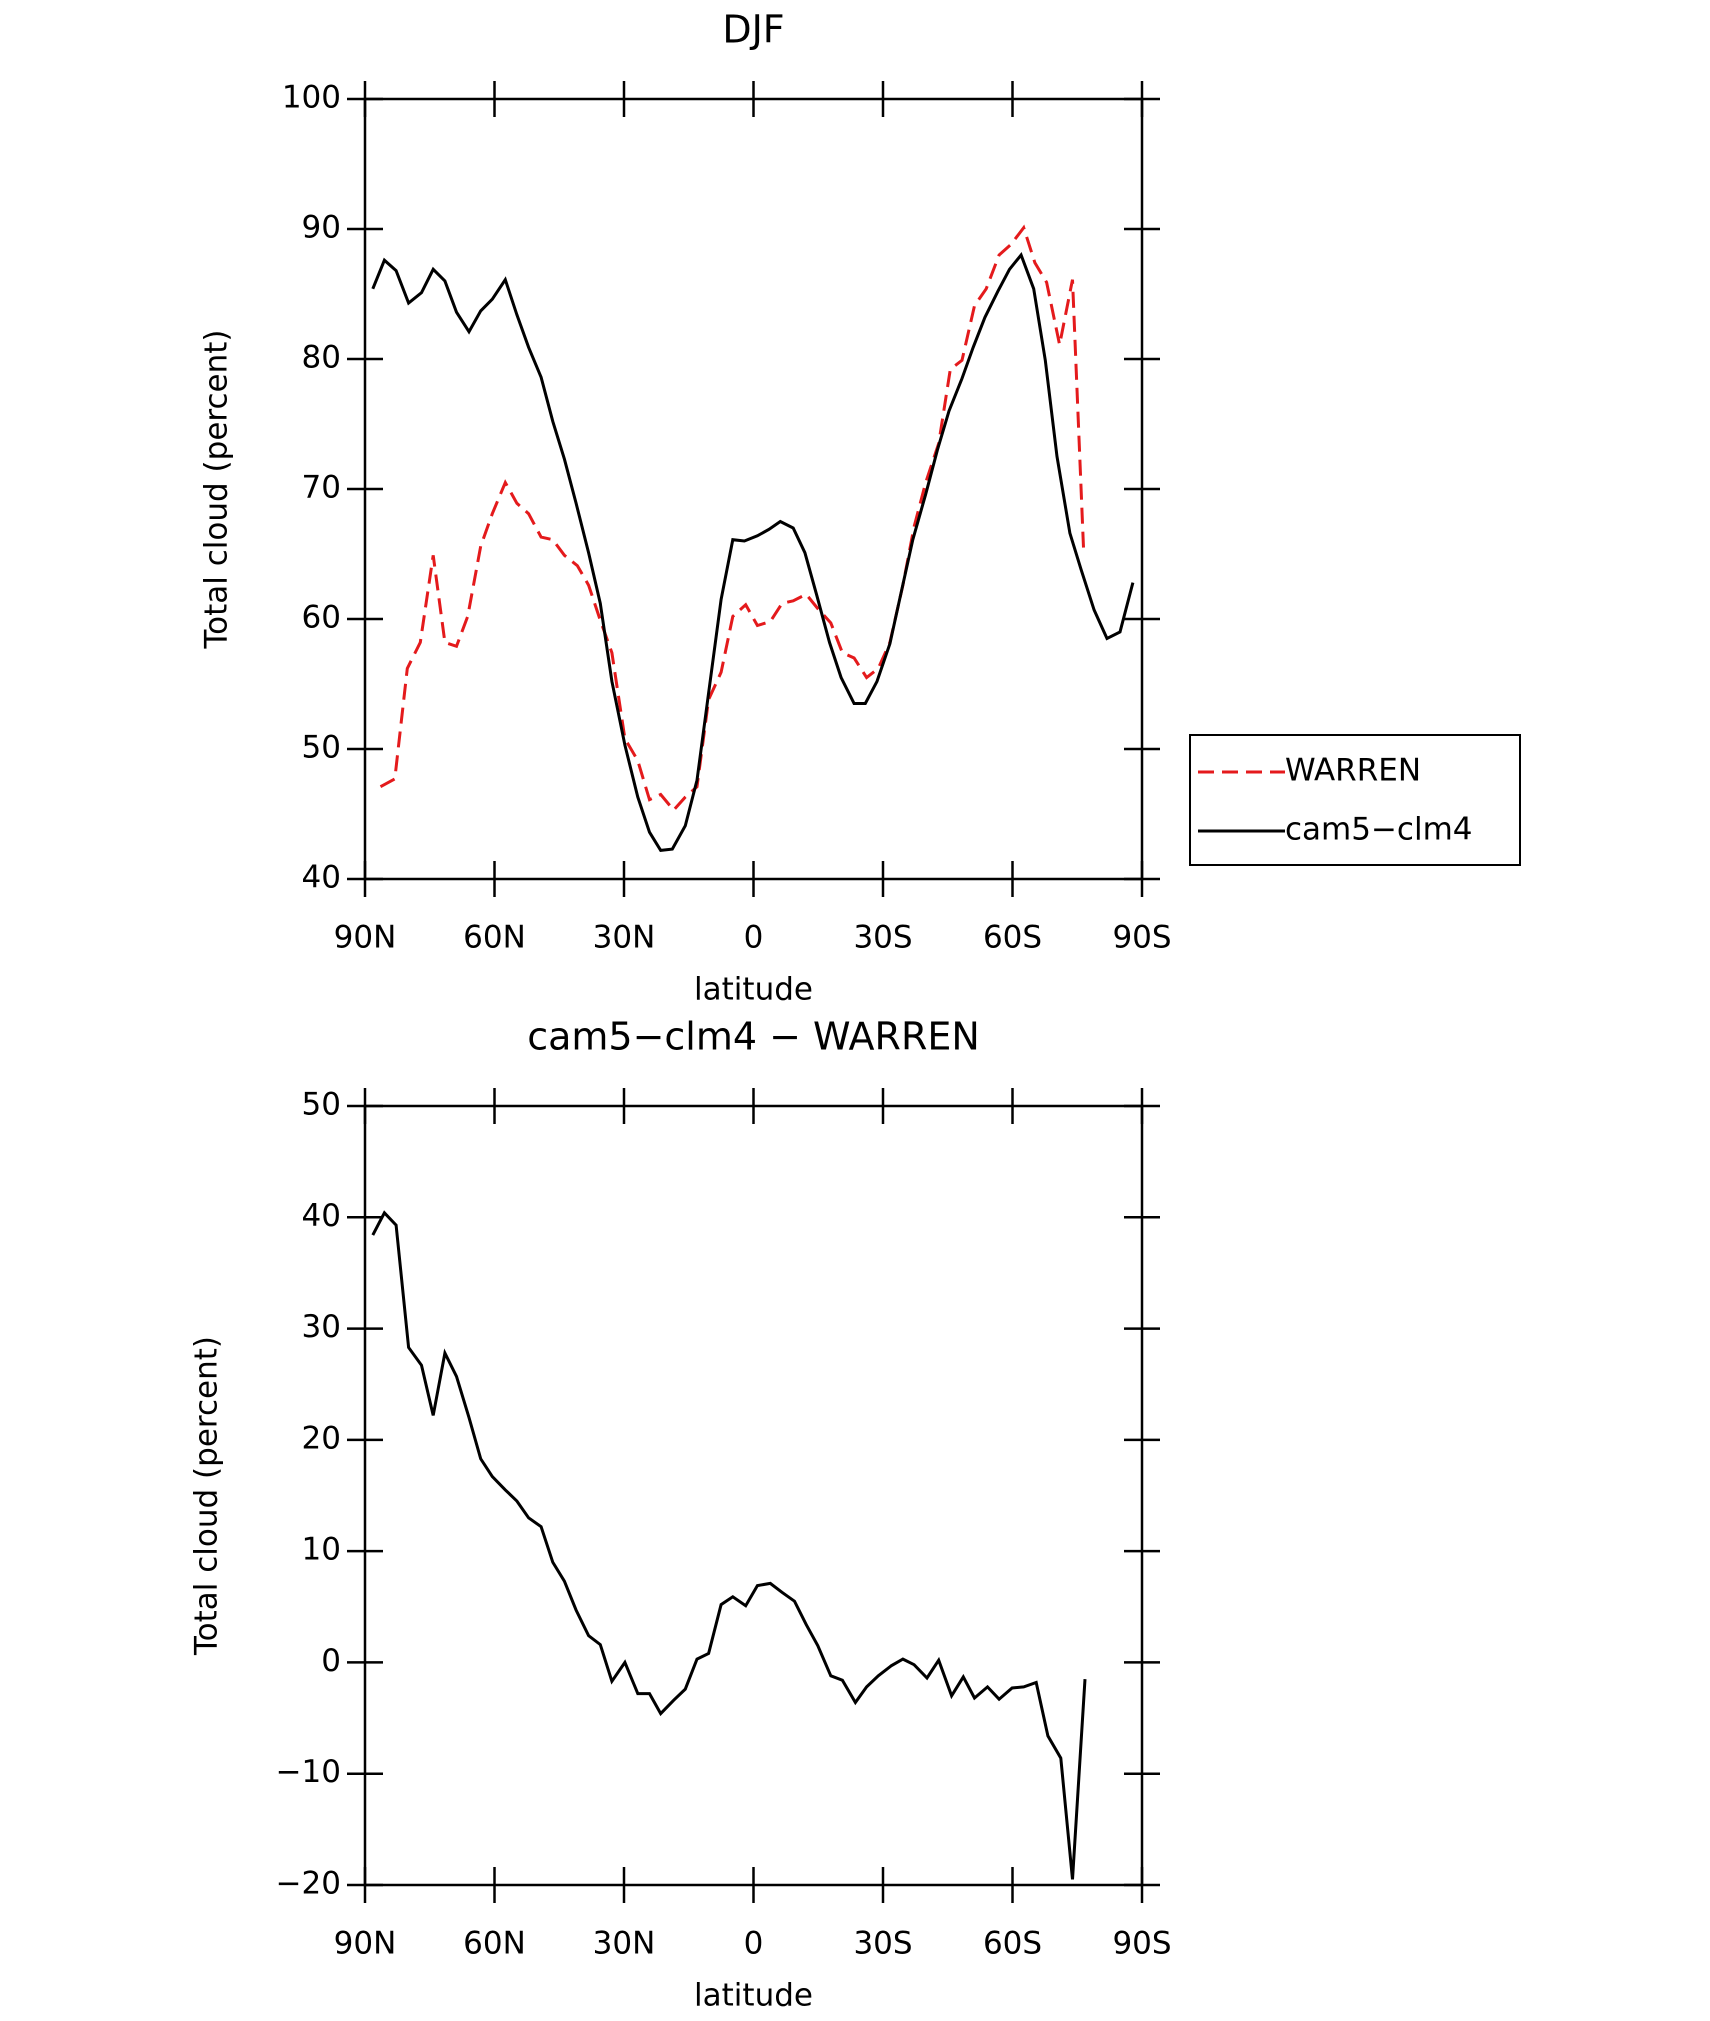  Describe the element at coordinates (321, 1550) in the screenshot. I see `y-tick-label: 10` at that location.